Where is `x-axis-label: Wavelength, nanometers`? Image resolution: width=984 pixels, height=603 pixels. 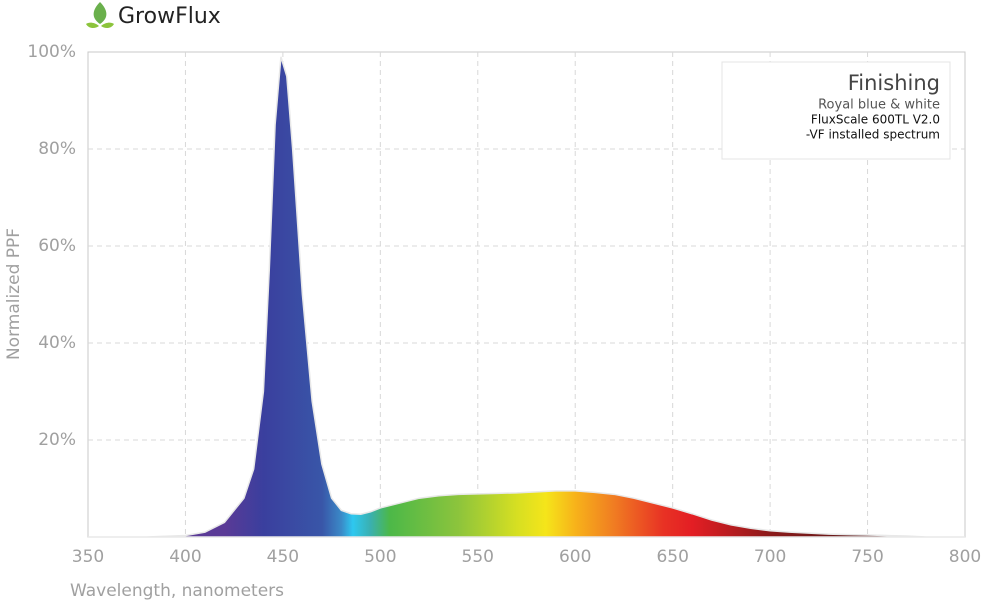
x-axis-label: Wavelength, nanometers is located at coordinates (177, 591).